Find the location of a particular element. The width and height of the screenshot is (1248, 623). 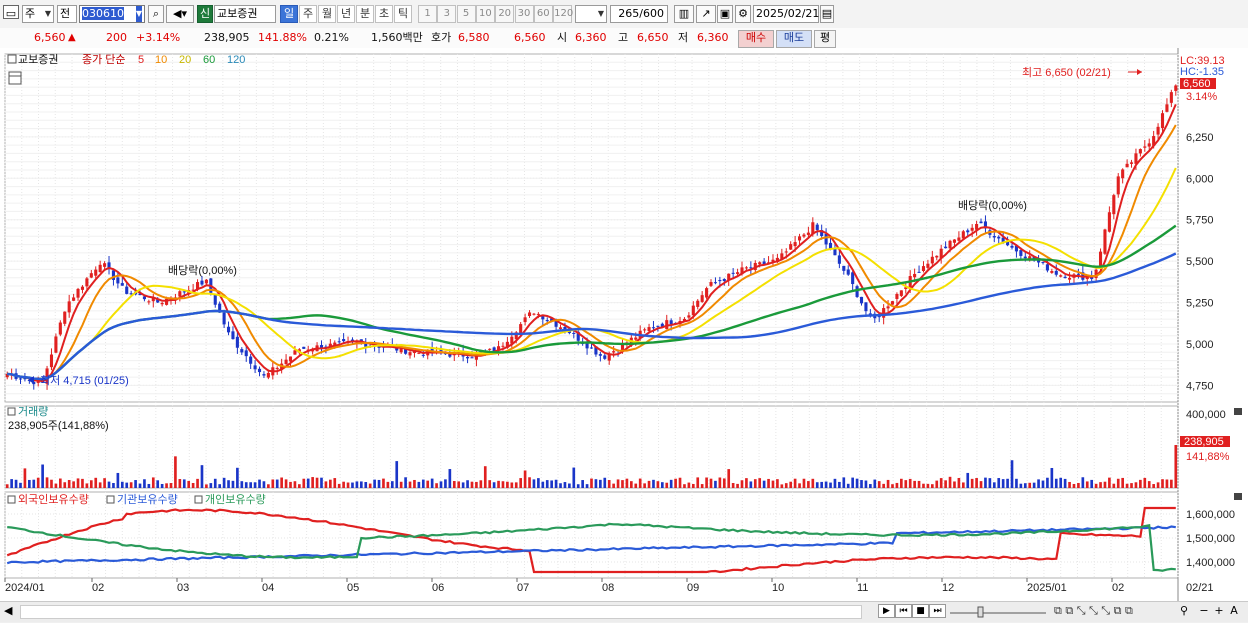

nav-button-3: ⏭ is located at coordinates (937, 611).